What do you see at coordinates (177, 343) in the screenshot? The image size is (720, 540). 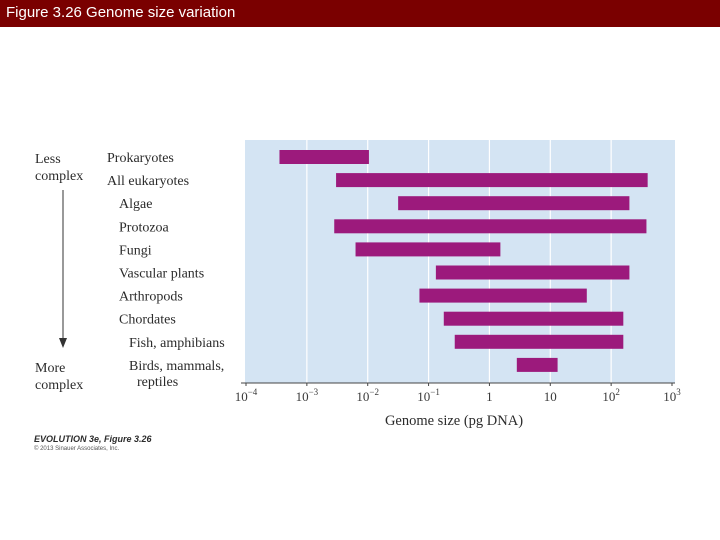 I see `row-label: Fish, amphibians` at bounding box center [177, 343].